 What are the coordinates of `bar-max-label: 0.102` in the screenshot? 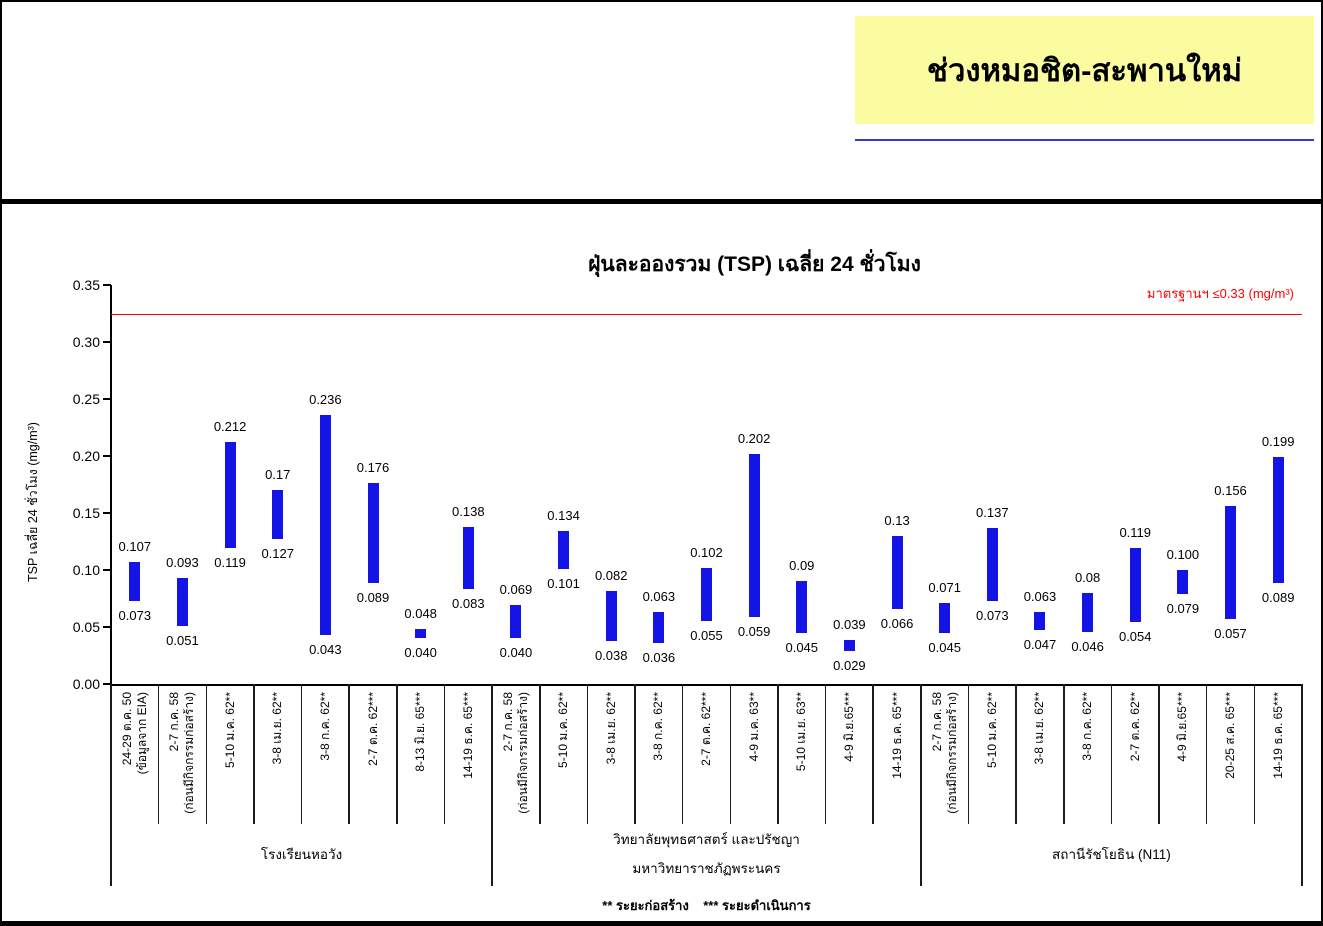 It's located at (706, 552).